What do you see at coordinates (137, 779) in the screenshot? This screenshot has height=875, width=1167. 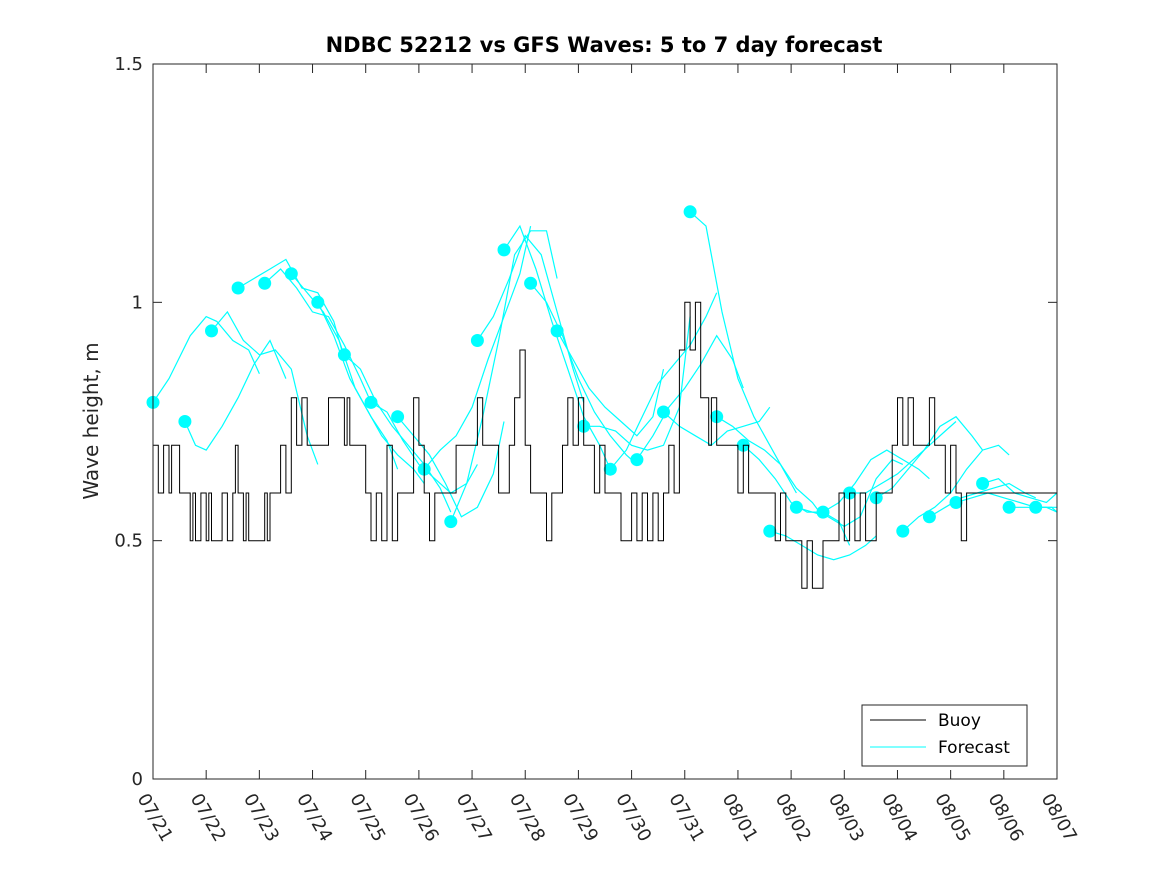 I see `y-tick-label: 0` at bounding box center [137, 779].